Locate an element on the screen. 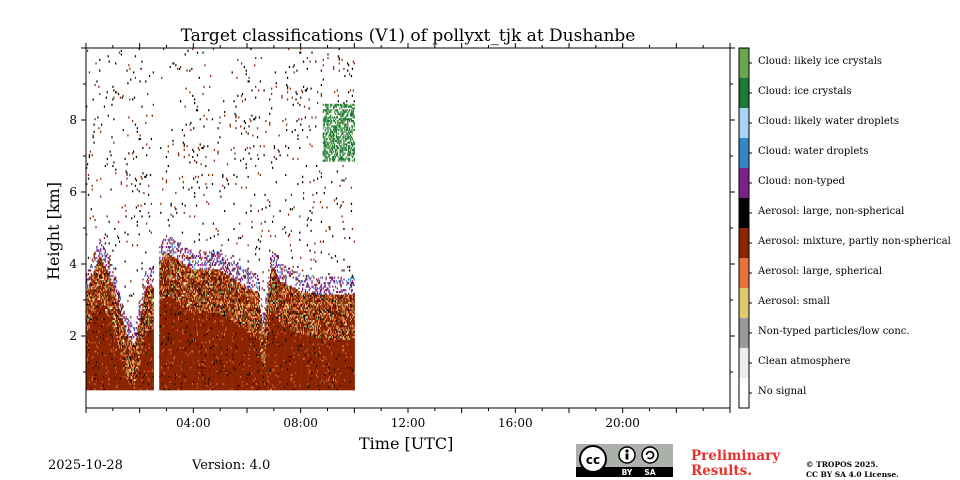 The image size is (960, 480). legend-label: Non-typed particles/low conc. is located at coordinates (834, 331).